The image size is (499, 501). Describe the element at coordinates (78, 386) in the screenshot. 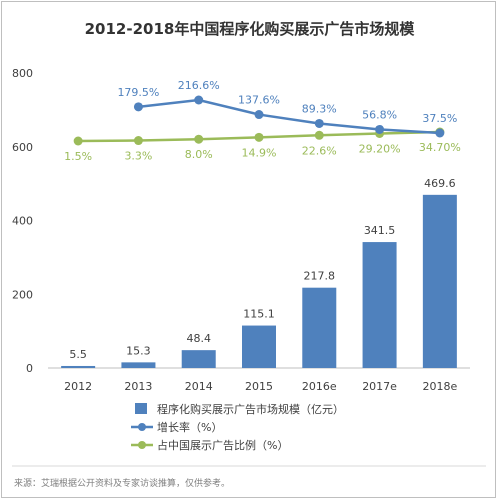

I see `x-tick-label: 2012` at that location.